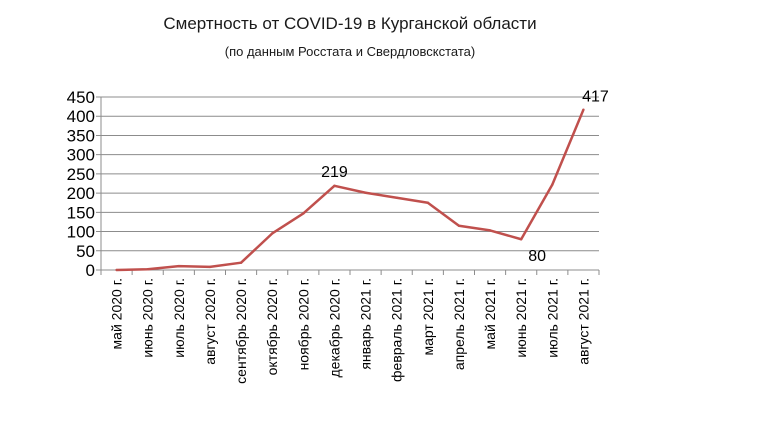 Image resolution: width=760 pixels, height=431 pixels. What do you see at coordinates (117, 313) in the screenshot?
I see `x-tick-label: май 2020 г.` at bounding box center [117, 313].